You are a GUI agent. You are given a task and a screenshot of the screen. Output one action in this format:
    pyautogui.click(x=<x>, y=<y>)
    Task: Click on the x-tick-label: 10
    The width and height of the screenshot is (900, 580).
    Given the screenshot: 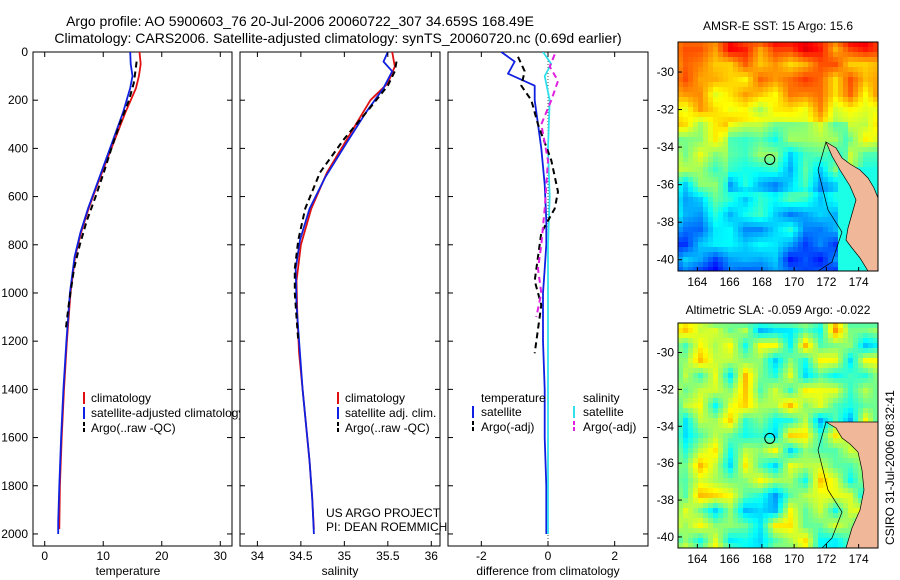 What is the action you would take?
    pyautogui.click(x=104, y=556)
    